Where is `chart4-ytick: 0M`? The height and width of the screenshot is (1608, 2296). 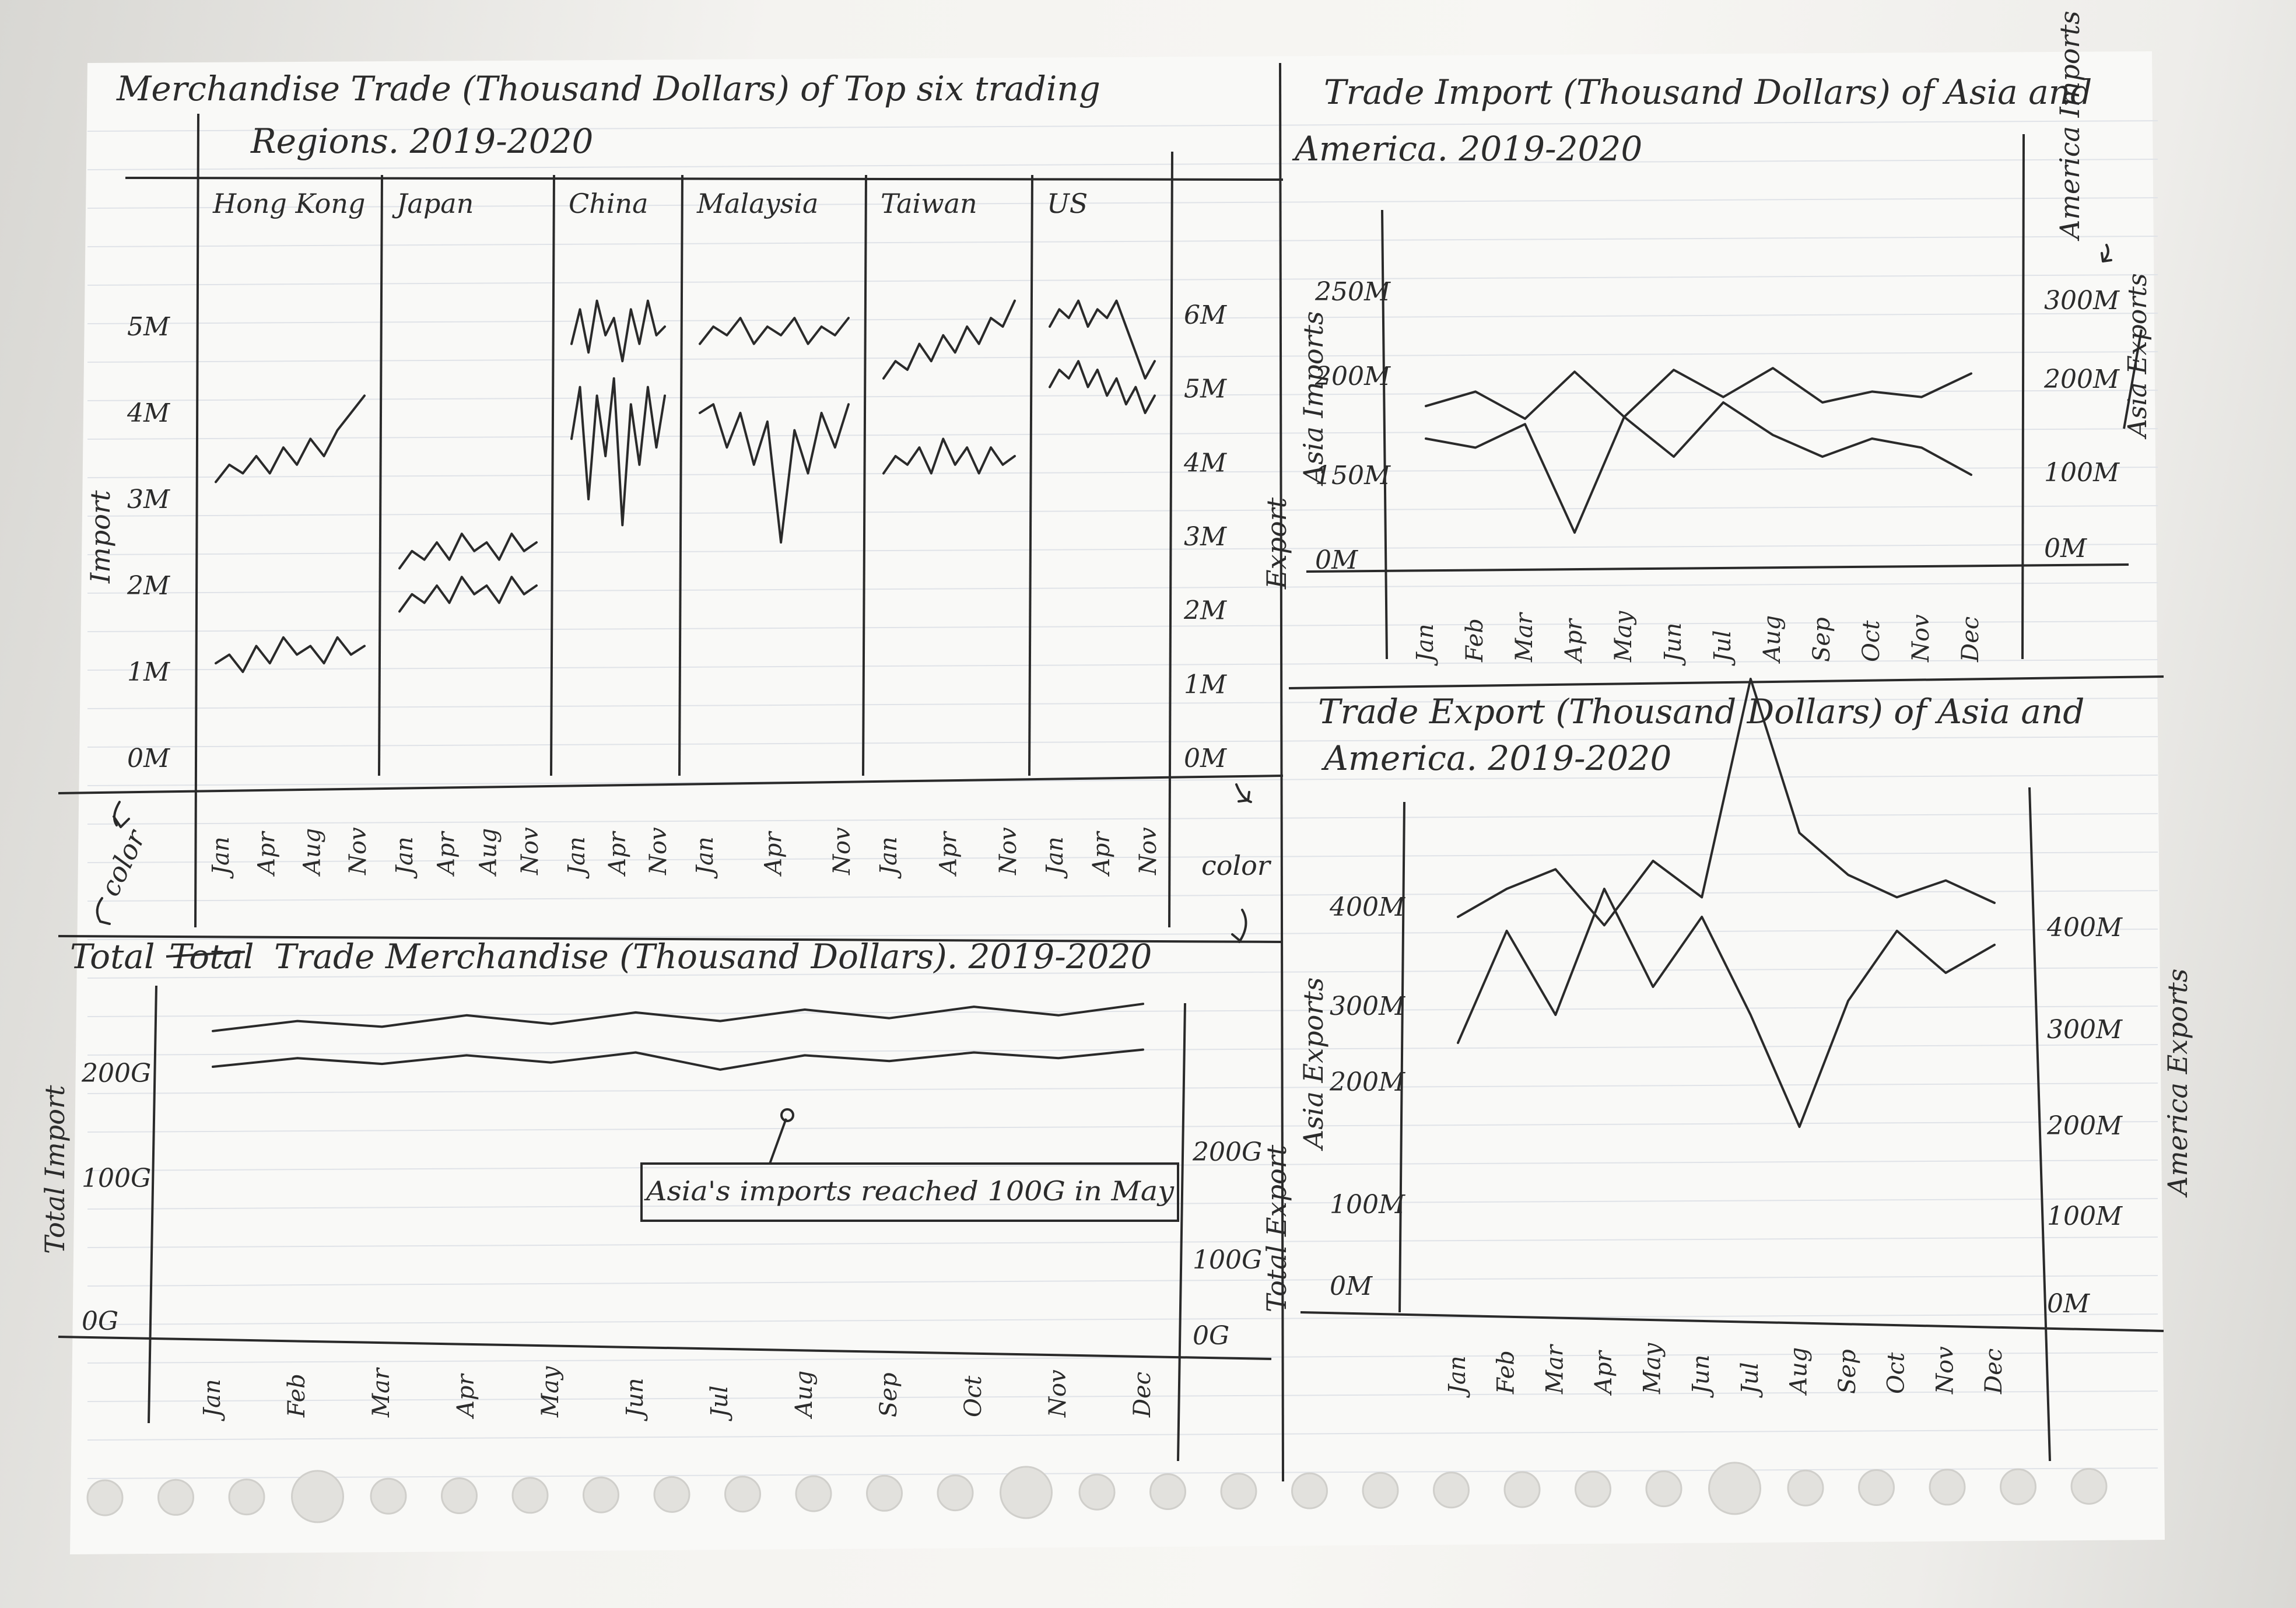
chart4-ytick: 0M is located at coordinates (1351, 1286).